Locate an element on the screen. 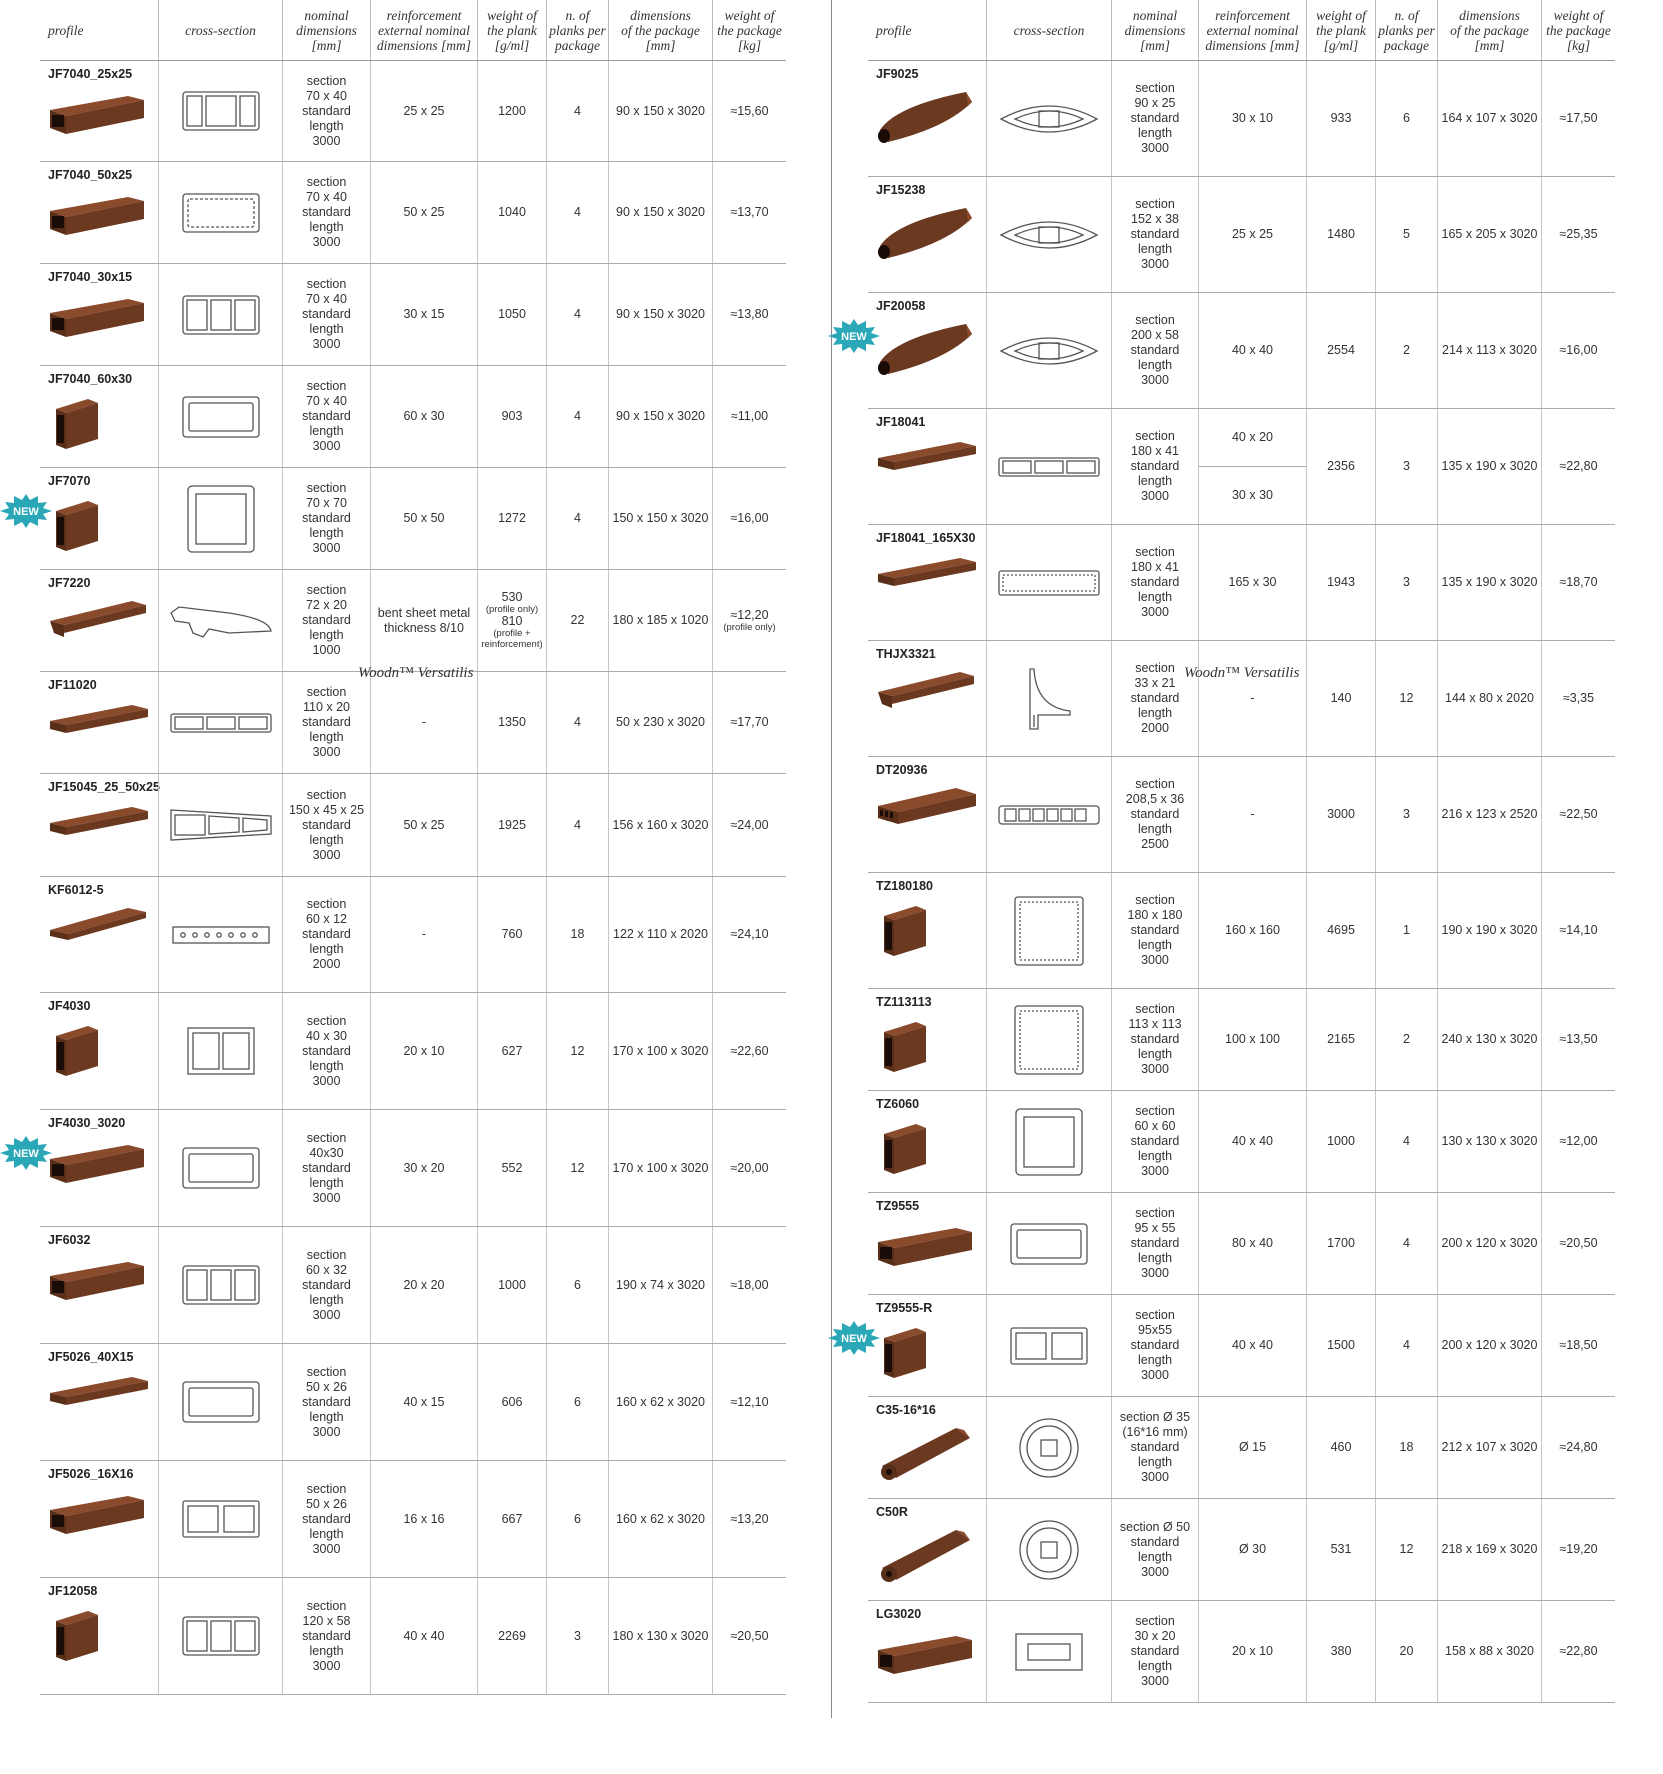  package-weight: ≈24,80 is located at coordinates (1578, 1447).